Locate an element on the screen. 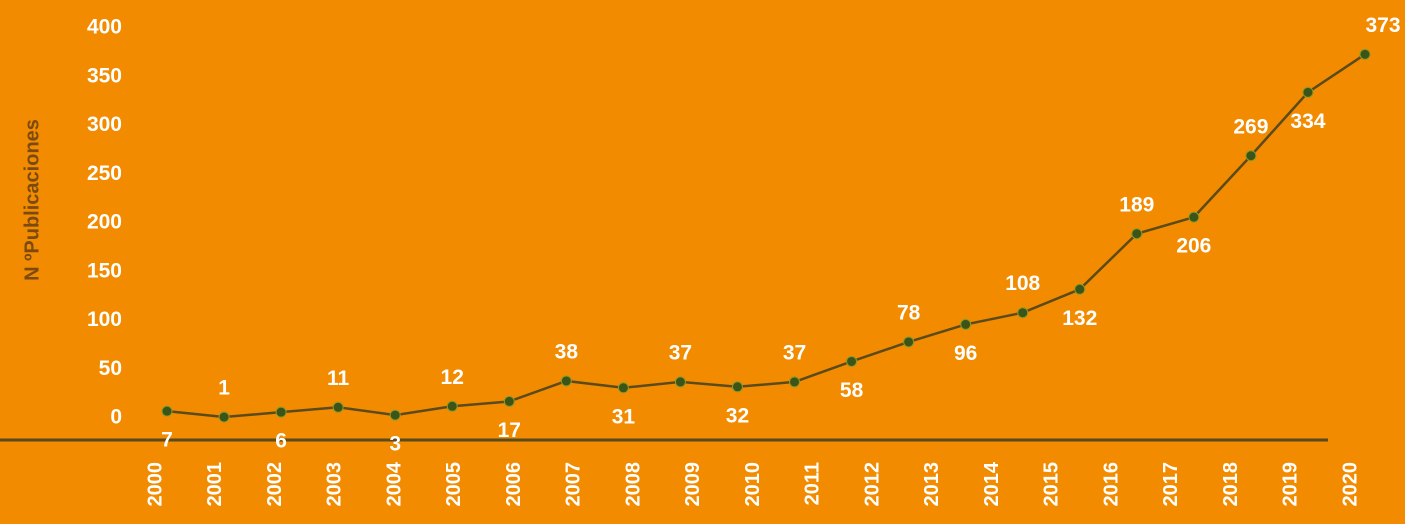 Image resolution: width=1405 pixels, height=524 pixels. y-tick-label: 200 is located at coordinates (104, 222).